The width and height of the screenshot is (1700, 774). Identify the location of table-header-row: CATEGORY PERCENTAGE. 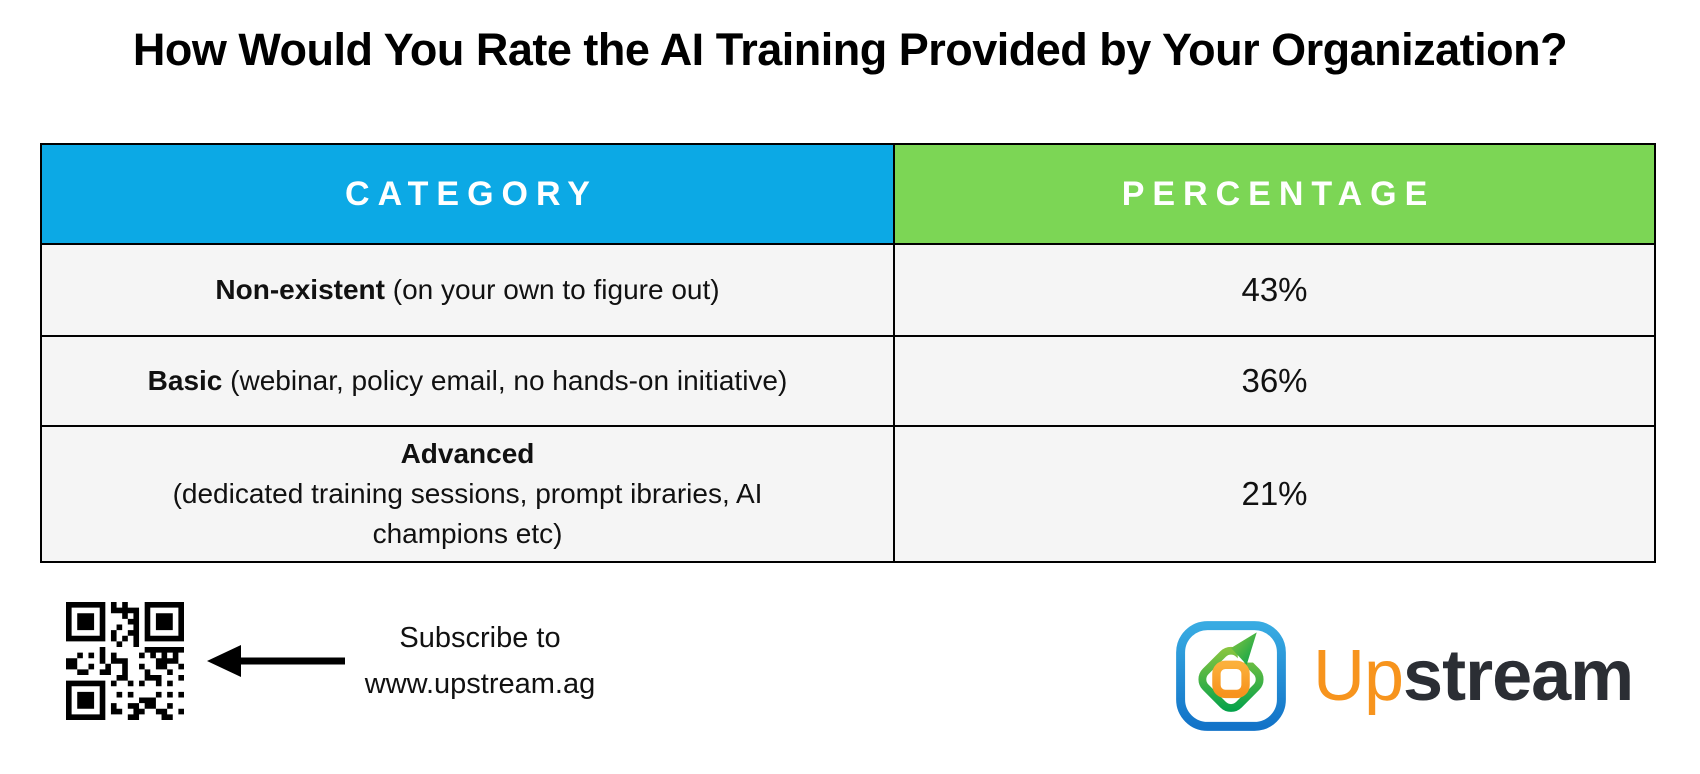
(848, 194).